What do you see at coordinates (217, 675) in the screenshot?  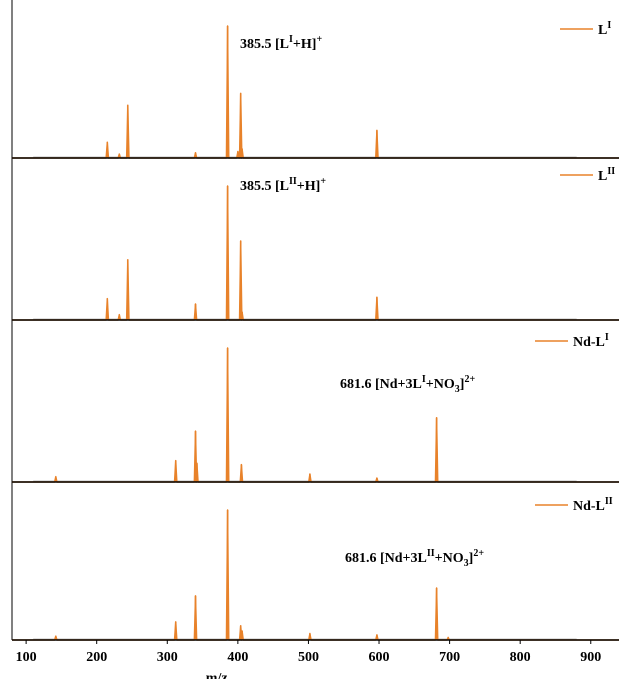 I see `x-axis-title: m/z` at bounding box center [217, 675].